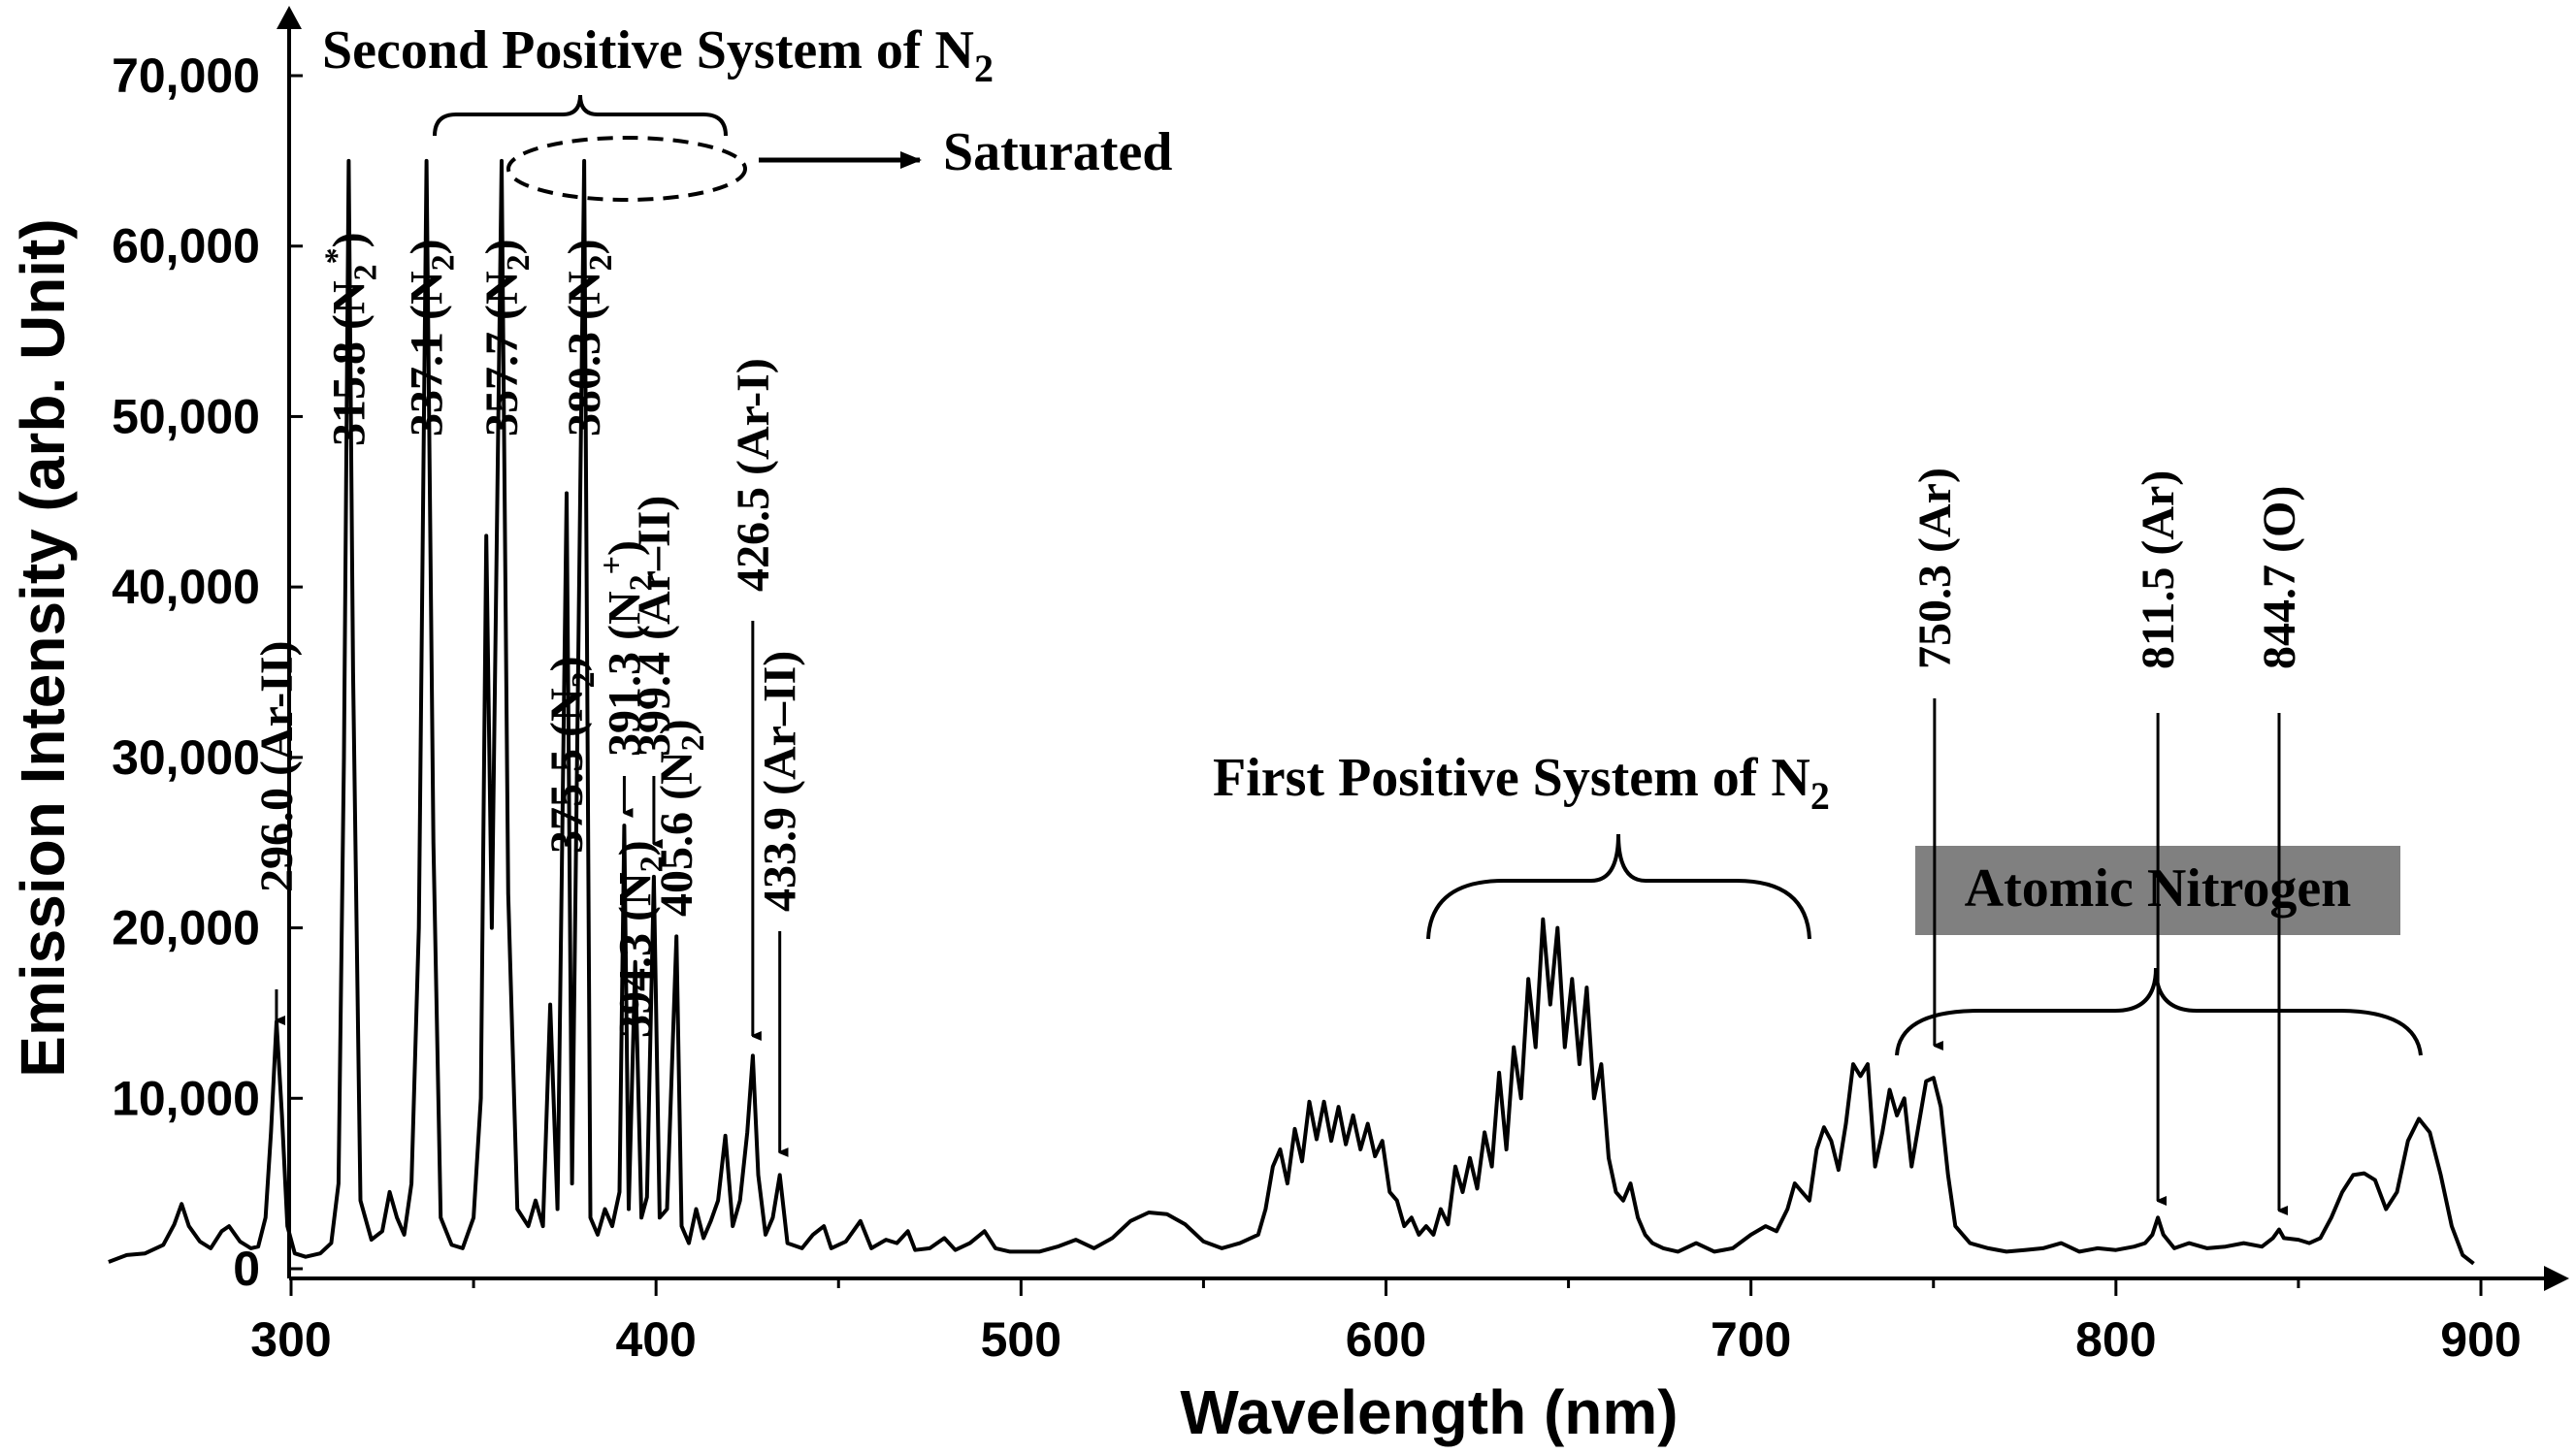  I want to click on peak-label: 337.1 (N2), so click(432, 337).